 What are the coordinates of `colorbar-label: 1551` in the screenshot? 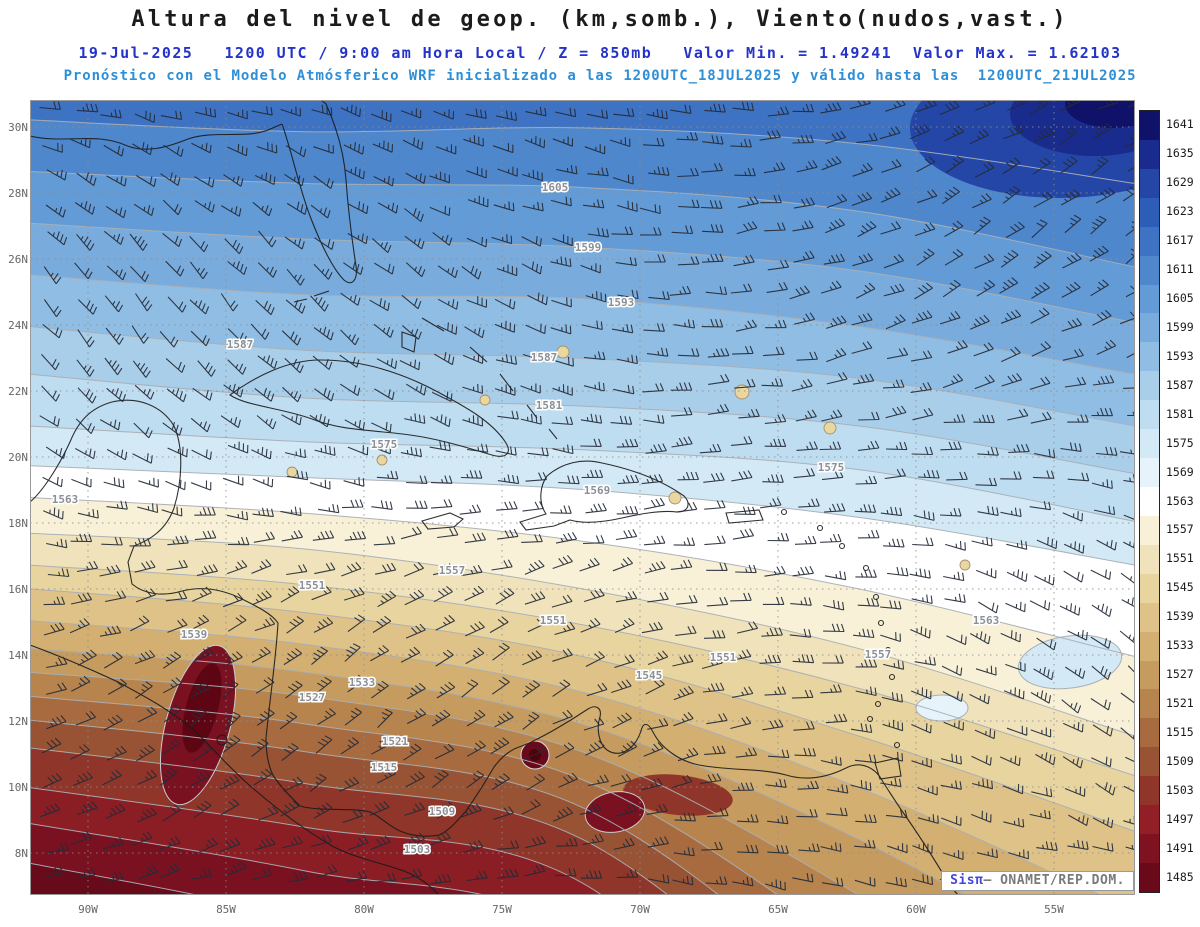 It's located at (1180, 558).